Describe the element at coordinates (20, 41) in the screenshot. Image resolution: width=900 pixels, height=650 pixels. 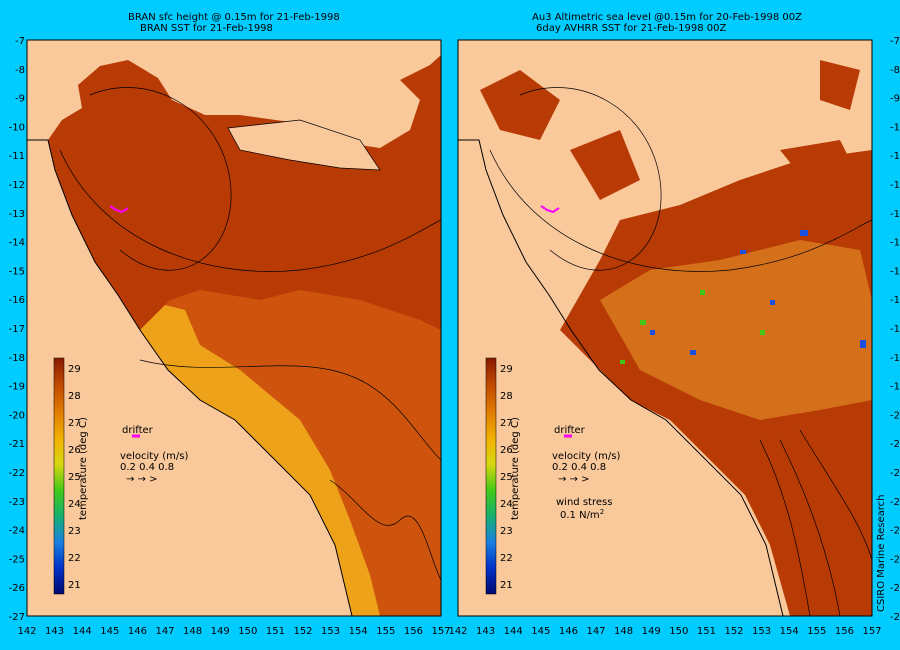
I see `latitude-label: -7` at that location.